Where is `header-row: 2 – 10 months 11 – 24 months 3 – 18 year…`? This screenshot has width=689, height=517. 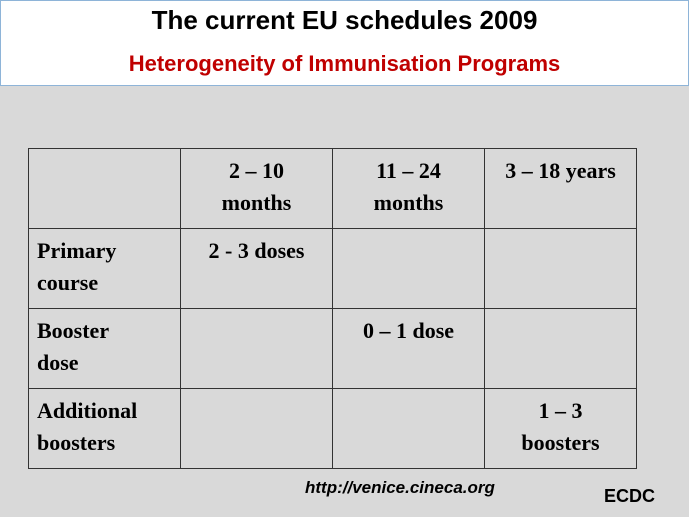 header-row: 2 – 10 months 11 – 24 months 3 – 18 year… is located at coordinates (332, 188).